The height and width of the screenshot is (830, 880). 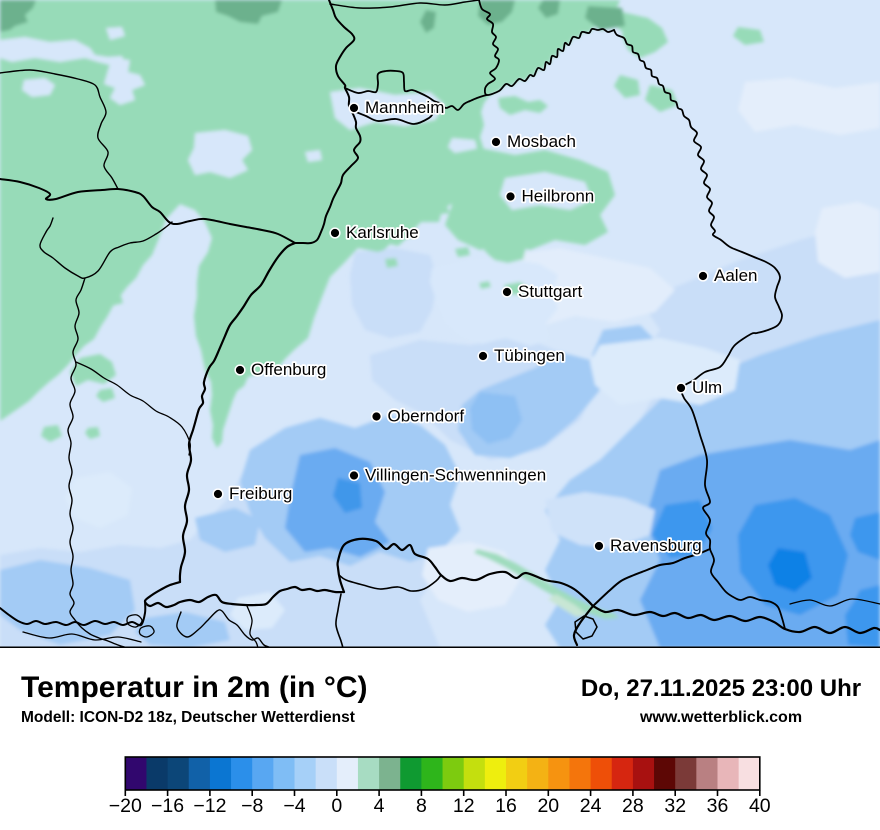 I want to click on svg-text: Mosbach, so click(x=541, y=141).